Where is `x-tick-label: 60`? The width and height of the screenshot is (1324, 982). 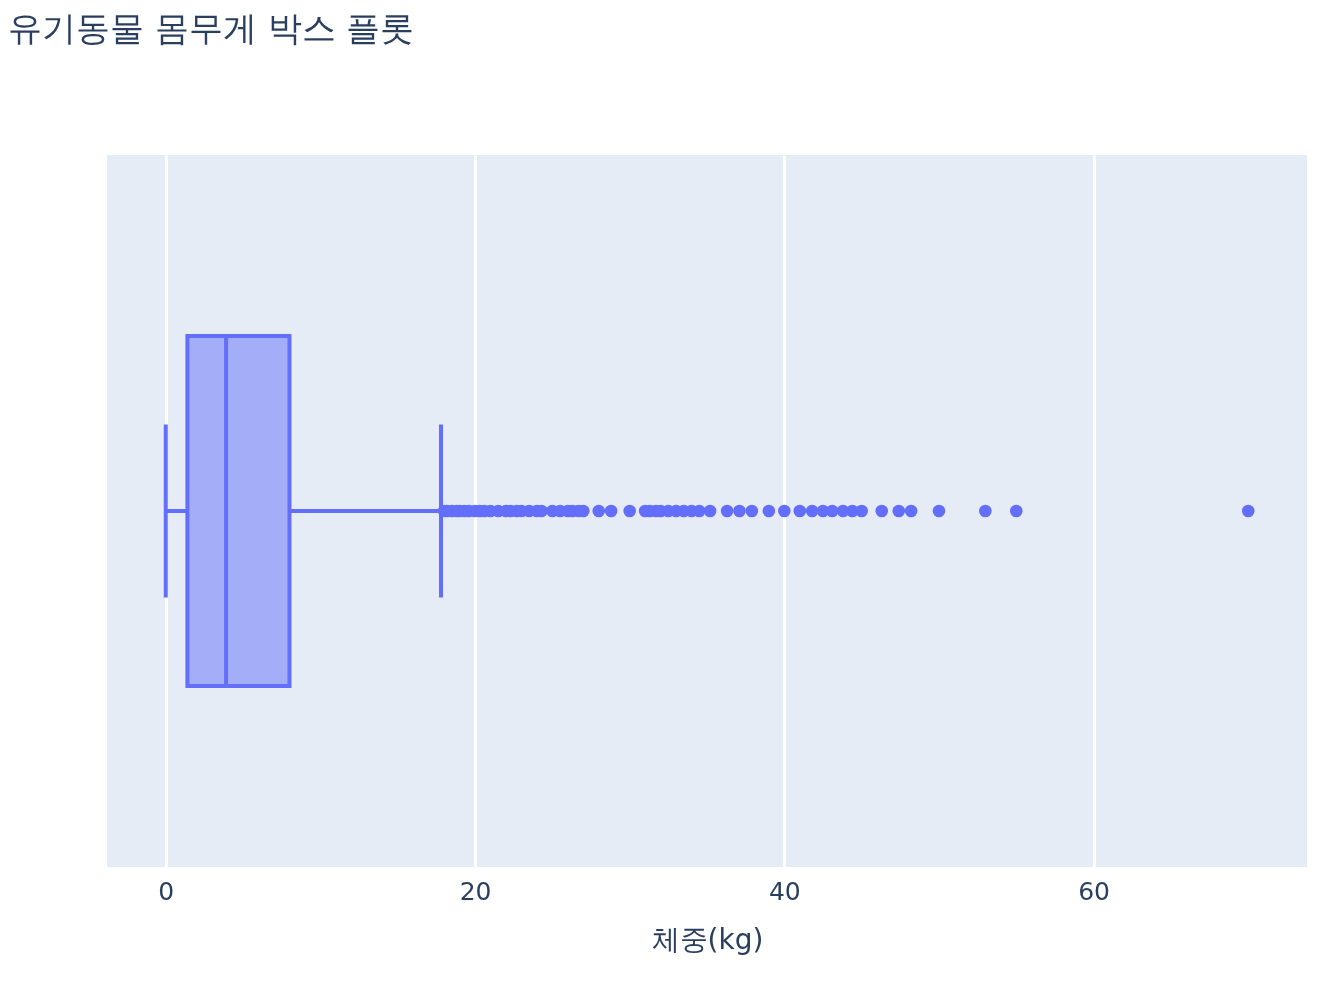 x-tick-label: 60 is located at coordinates (1094, 891).